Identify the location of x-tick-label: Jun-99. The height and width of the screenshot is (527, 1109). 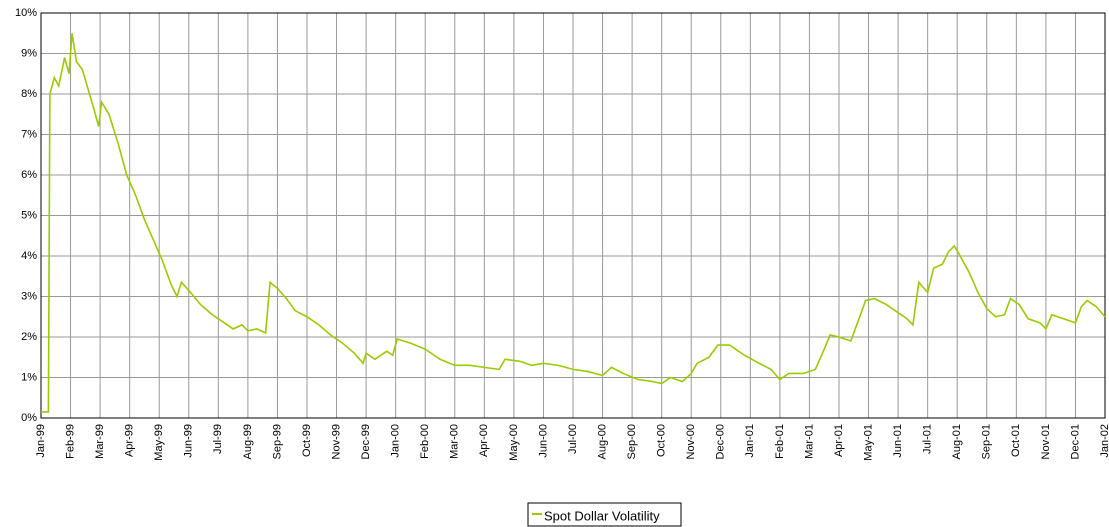
(189, 441).